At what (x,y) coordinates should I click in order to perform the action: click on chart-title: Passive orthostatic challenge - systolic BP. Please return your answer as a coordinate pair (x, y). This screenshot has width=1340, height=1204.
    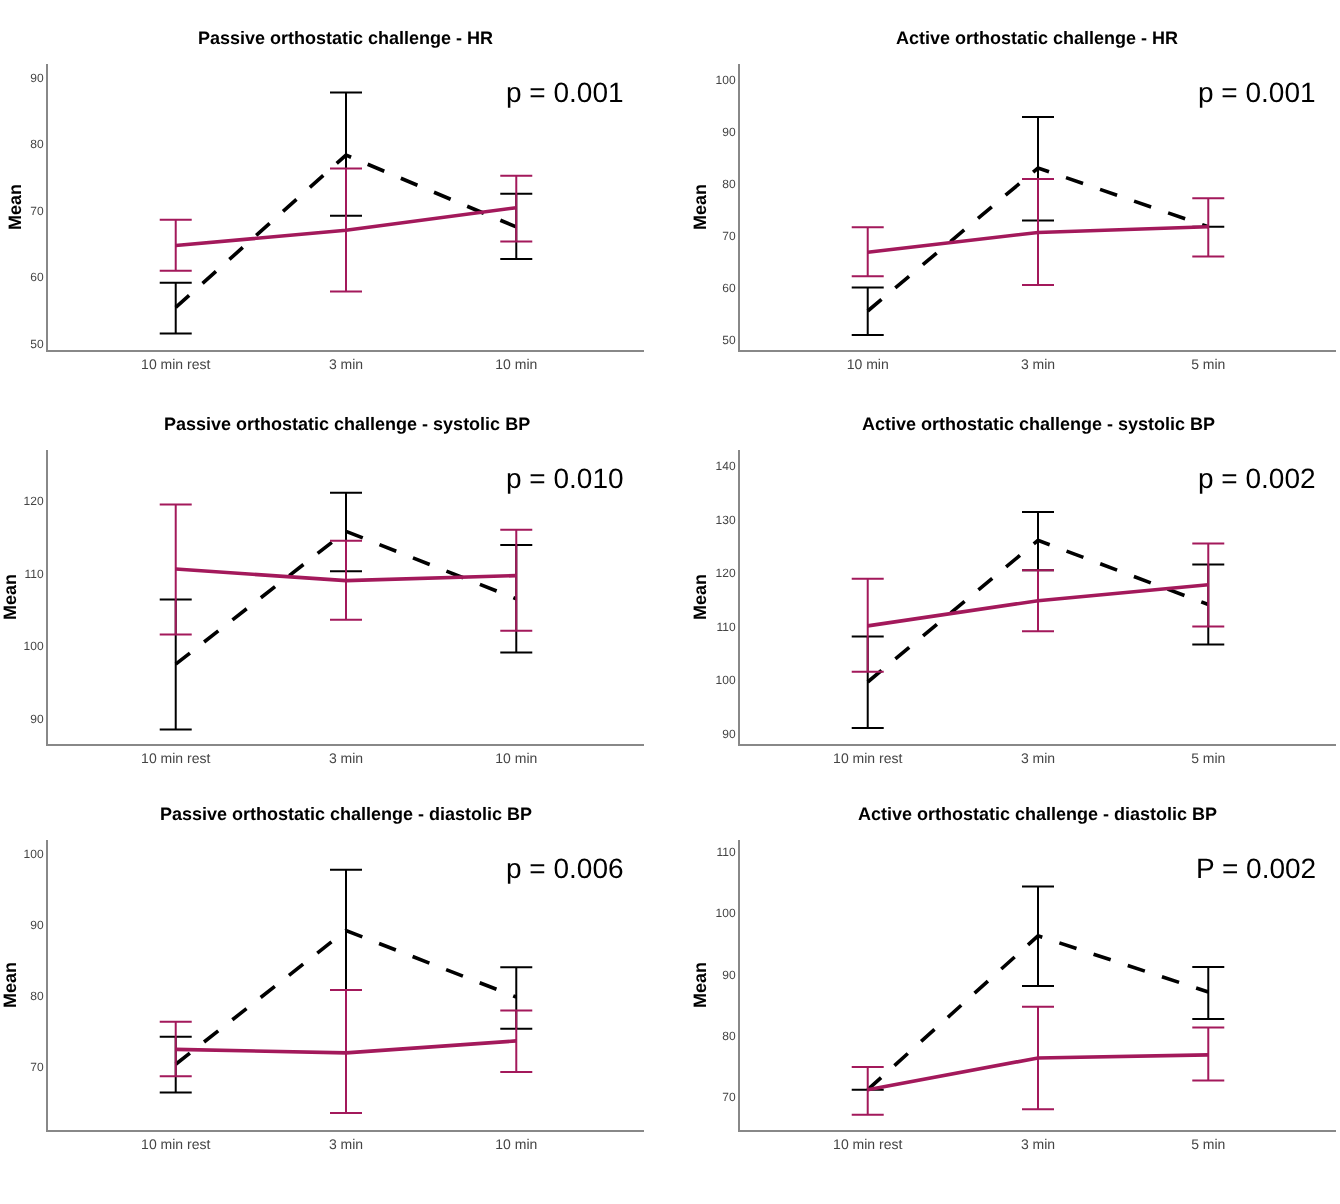
    Looking at the image, I should click on (347, 424).